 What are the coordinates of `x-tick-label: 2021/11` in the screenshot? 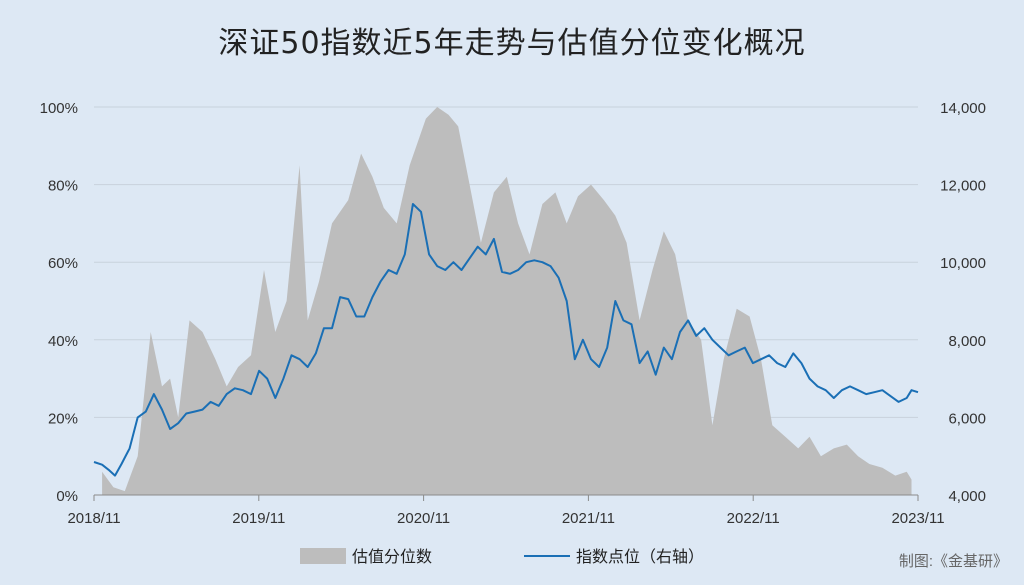 It's located at (588, 518).